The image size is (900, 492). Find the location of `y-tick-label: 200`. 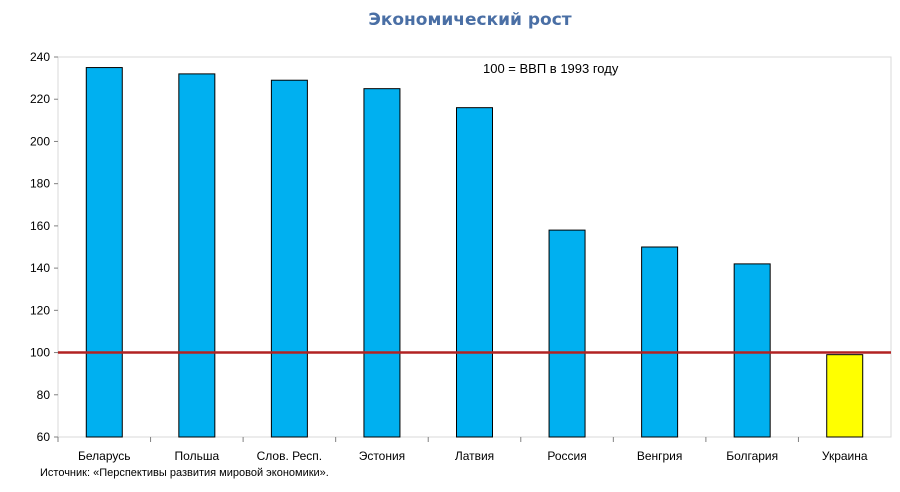

y-tick-label: 200 is located at coordinates (40, 141).